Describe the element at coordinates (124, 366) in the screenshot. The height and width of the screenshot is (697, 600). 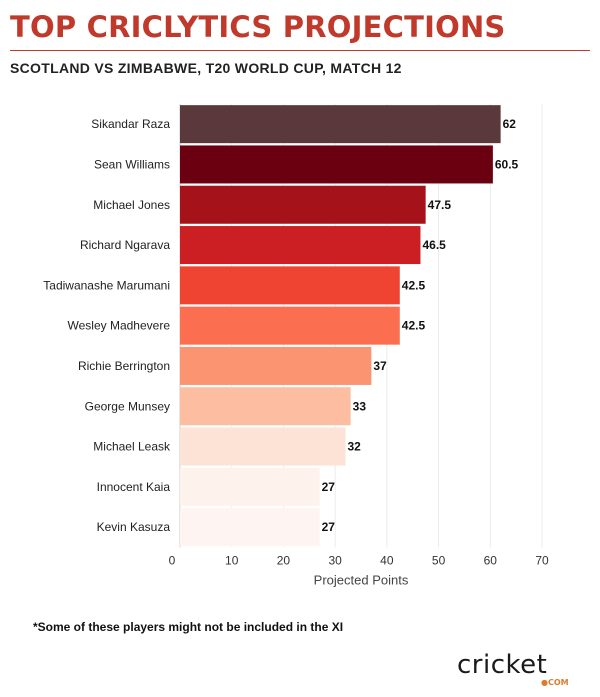
I see `category-label: Richie Berrington` at that location.